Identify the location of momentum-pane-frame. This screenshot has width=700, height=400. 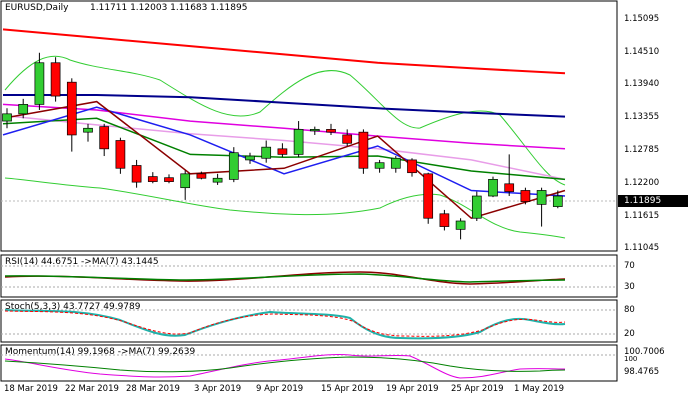
(309, 363).